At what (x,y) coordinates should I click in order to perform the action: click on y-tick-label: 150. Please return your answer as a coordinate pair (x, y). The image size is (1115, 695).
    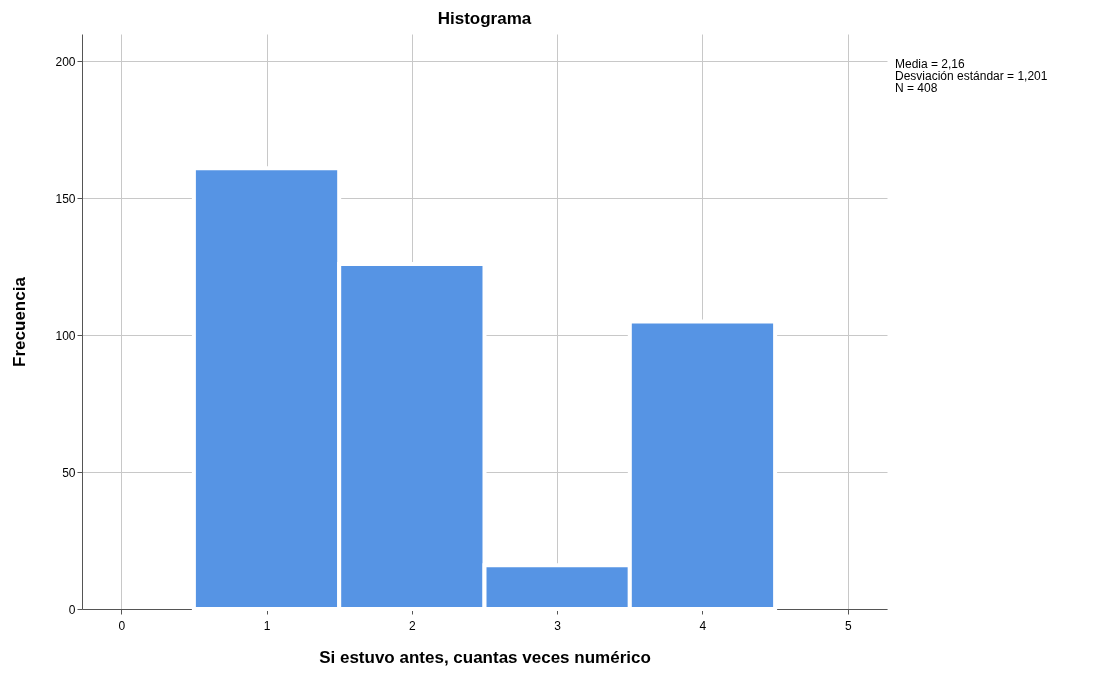
    Looking at the image, I should click on (65, 198).